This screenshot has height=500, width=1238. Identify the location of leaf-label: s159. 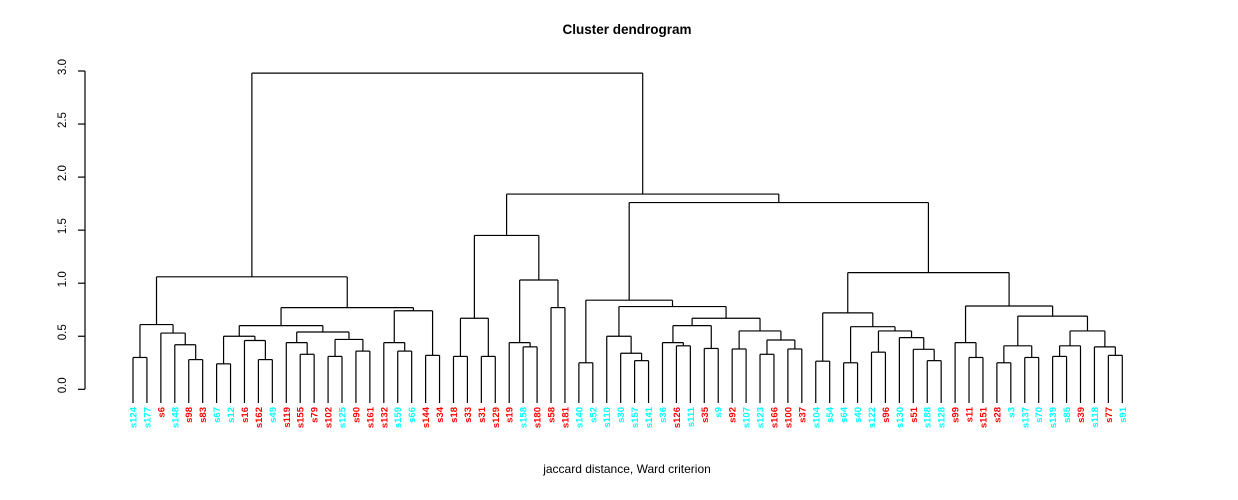
(398, 417).